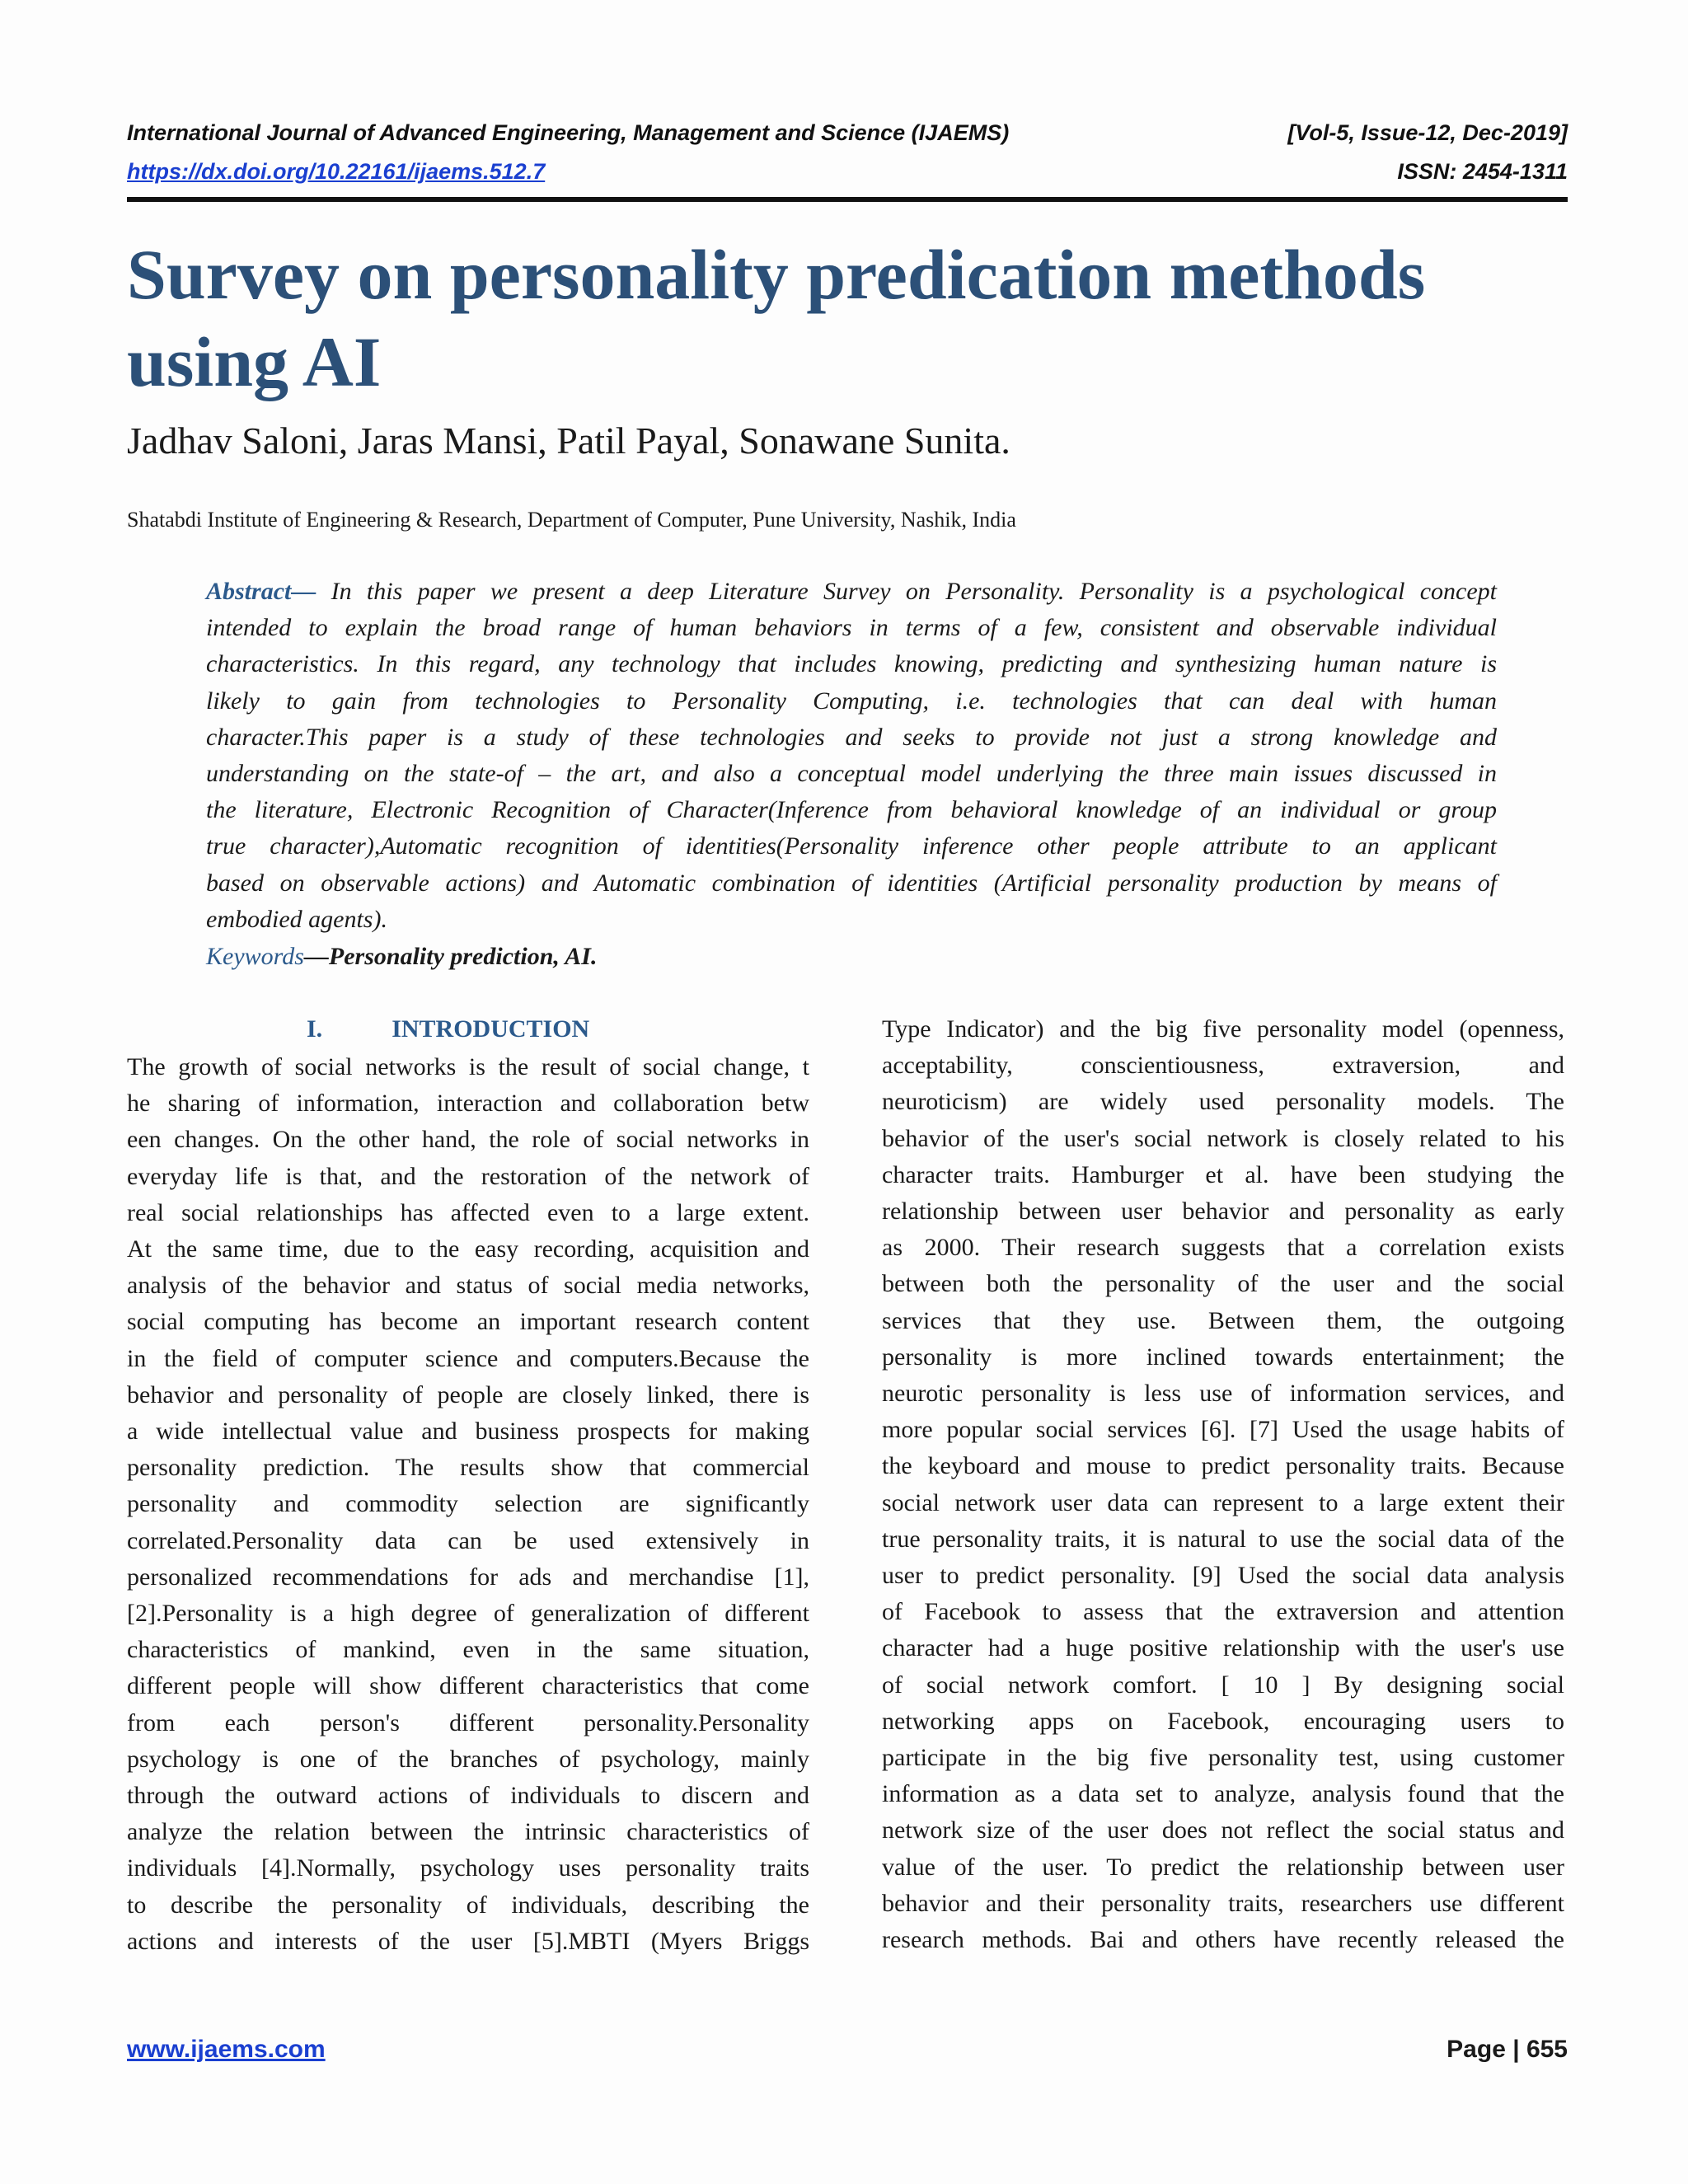  I want to click on section-number: I., so click(315, 1029).